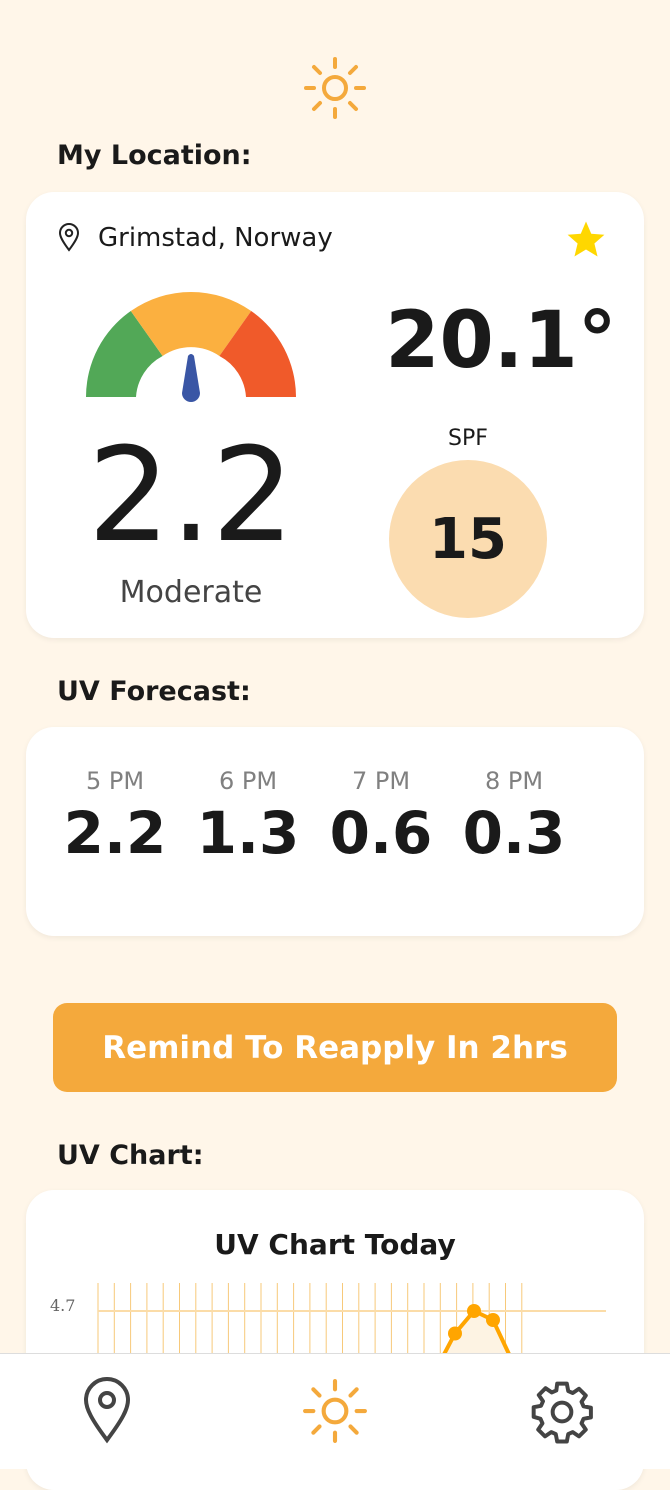  I want to click on location-name: Grimstad, Norway, so click(215, 238).